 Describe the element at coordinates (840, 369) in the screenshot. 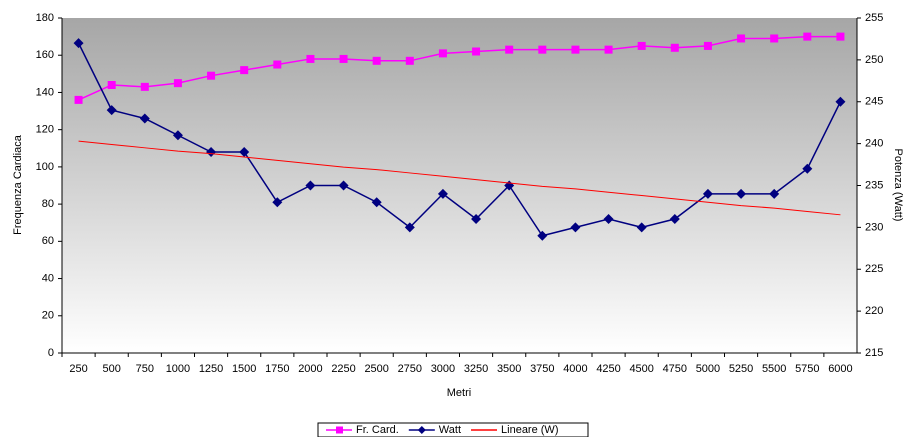

I see `x-tick-label: 6000` at that location.